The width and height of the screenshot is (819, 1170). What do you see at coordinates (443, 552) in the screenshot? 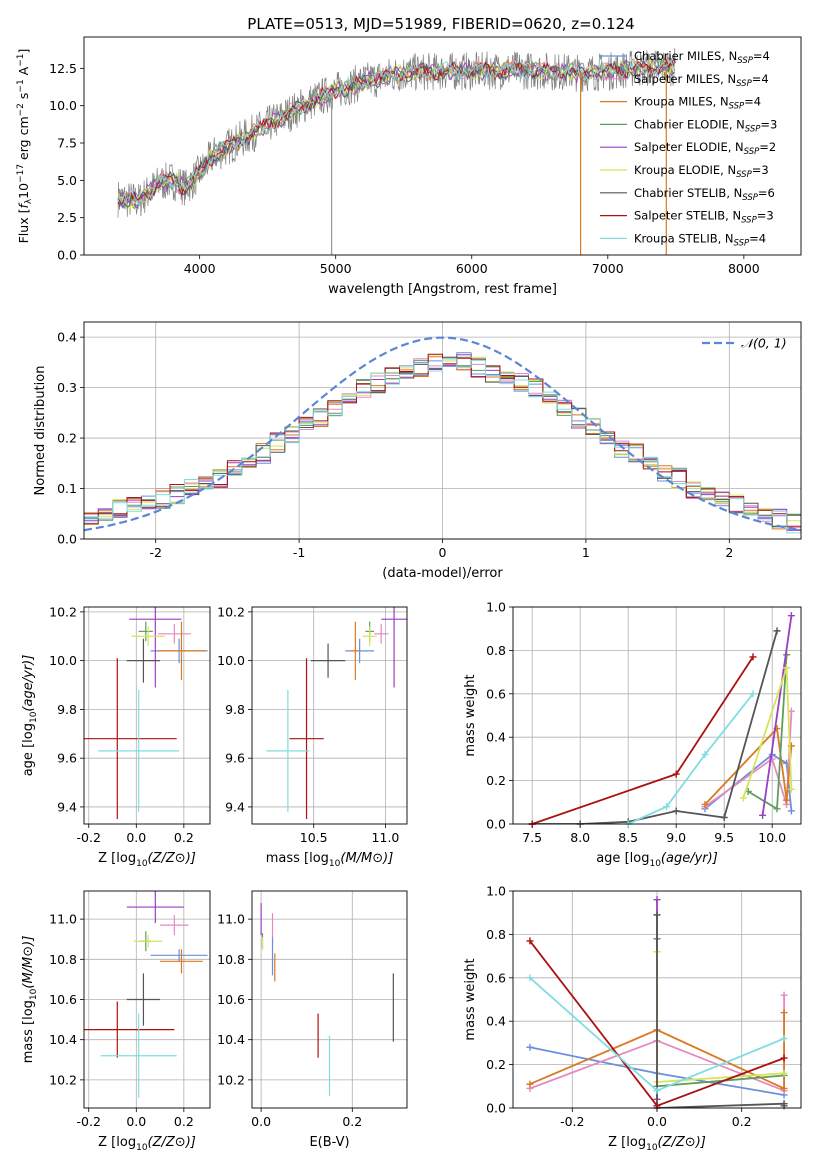
I see `x-tick-label: 0` at bounding box center [443, 552].